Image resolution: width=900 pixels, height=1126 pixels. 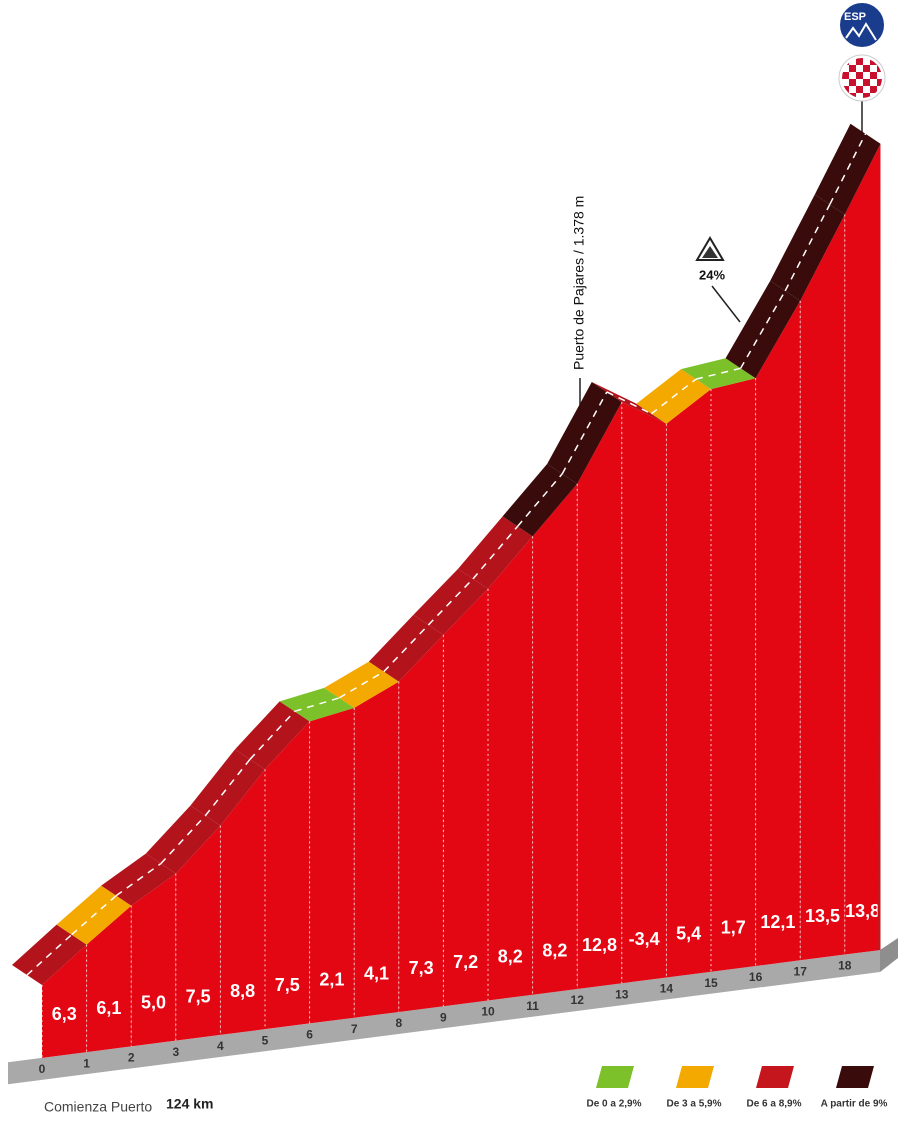 I want to click on ground-top, so click(x=889, y=955).